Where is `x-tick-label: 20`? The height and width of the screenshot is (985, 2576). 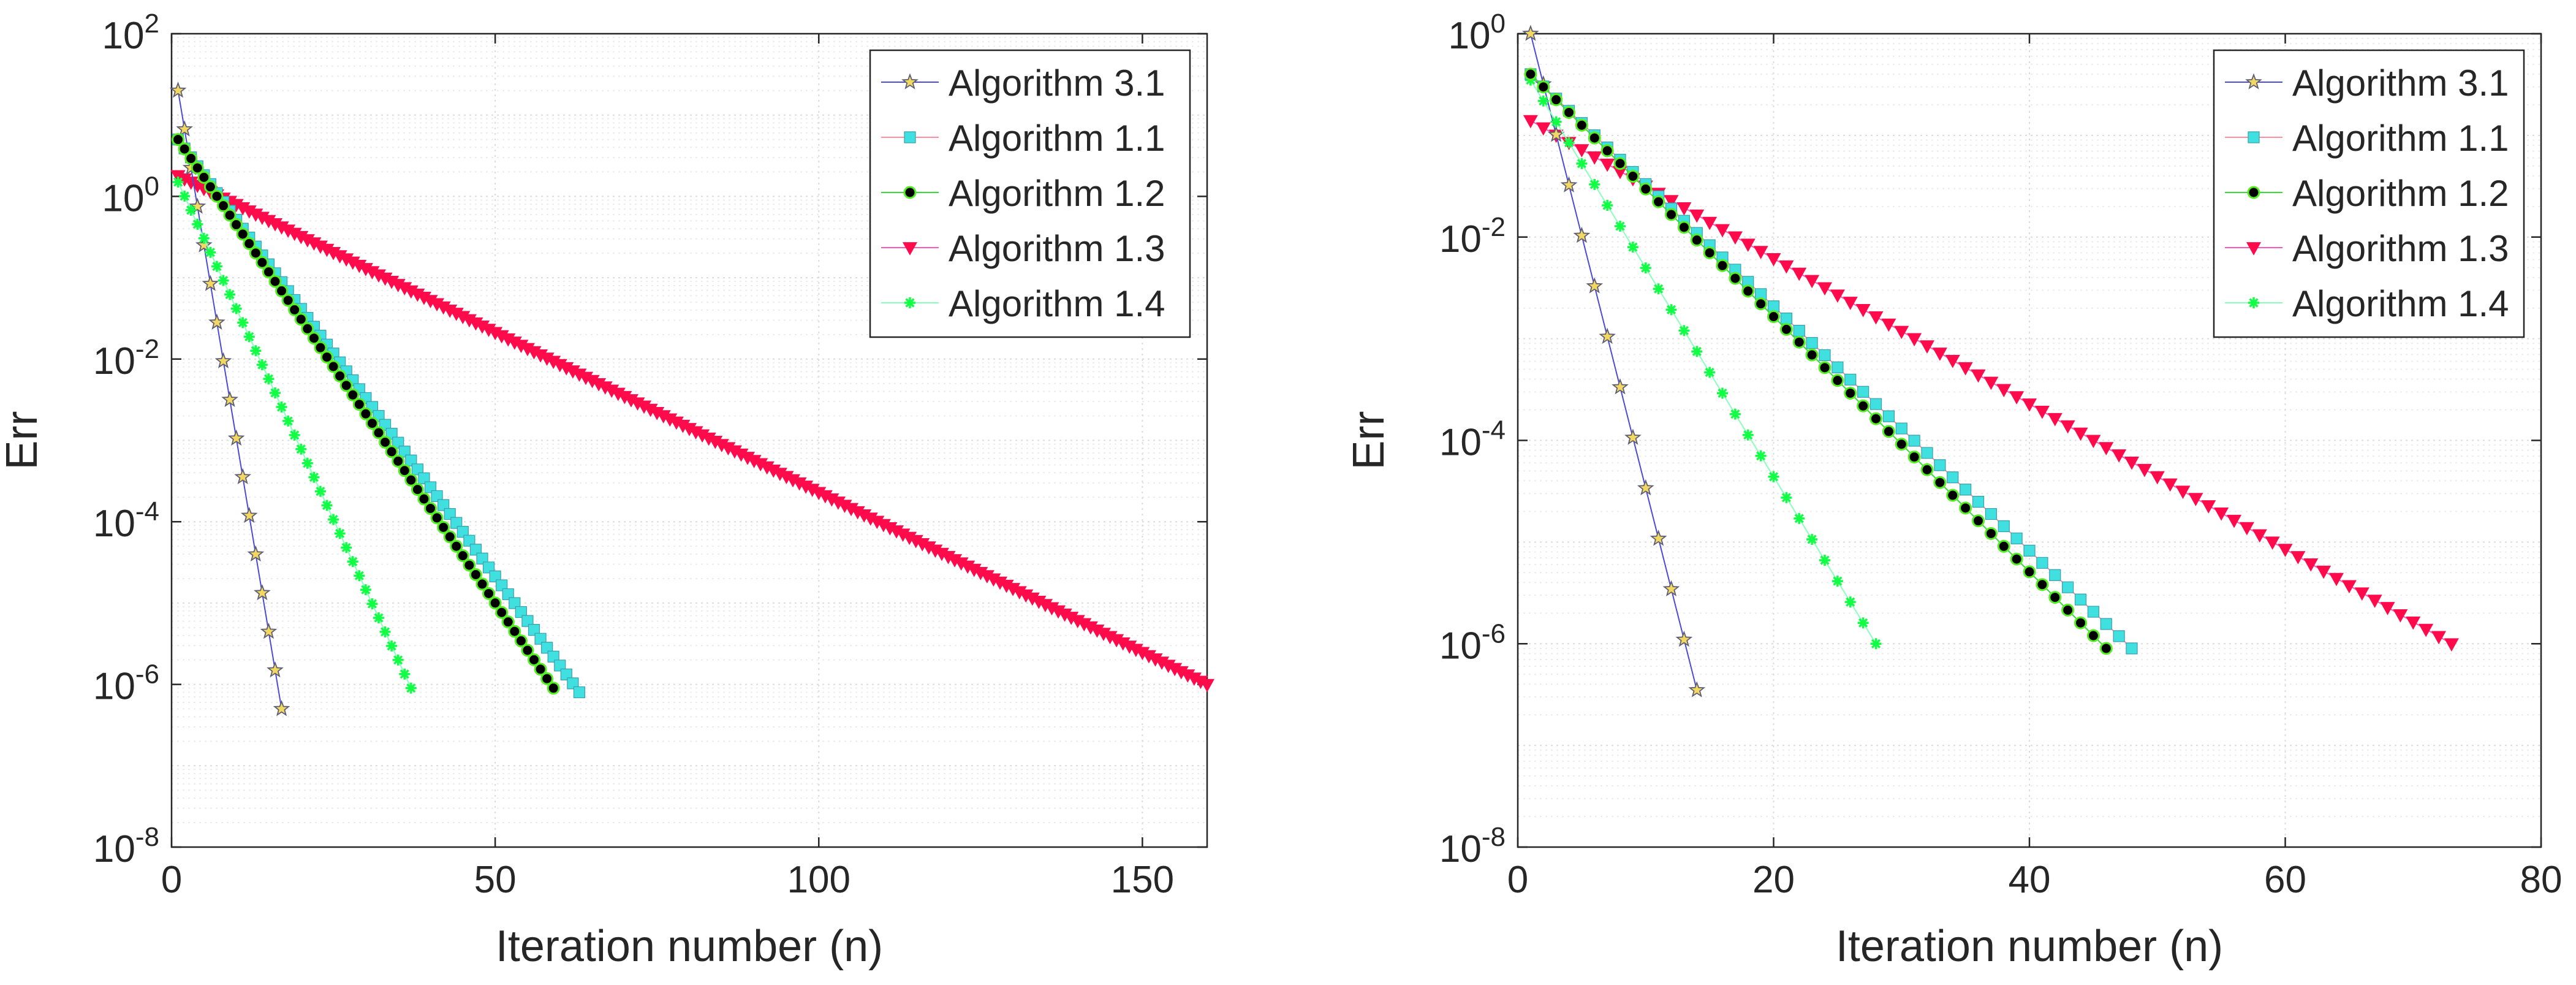
x-tick-label: 20 is located at coordinates (1773, 880).